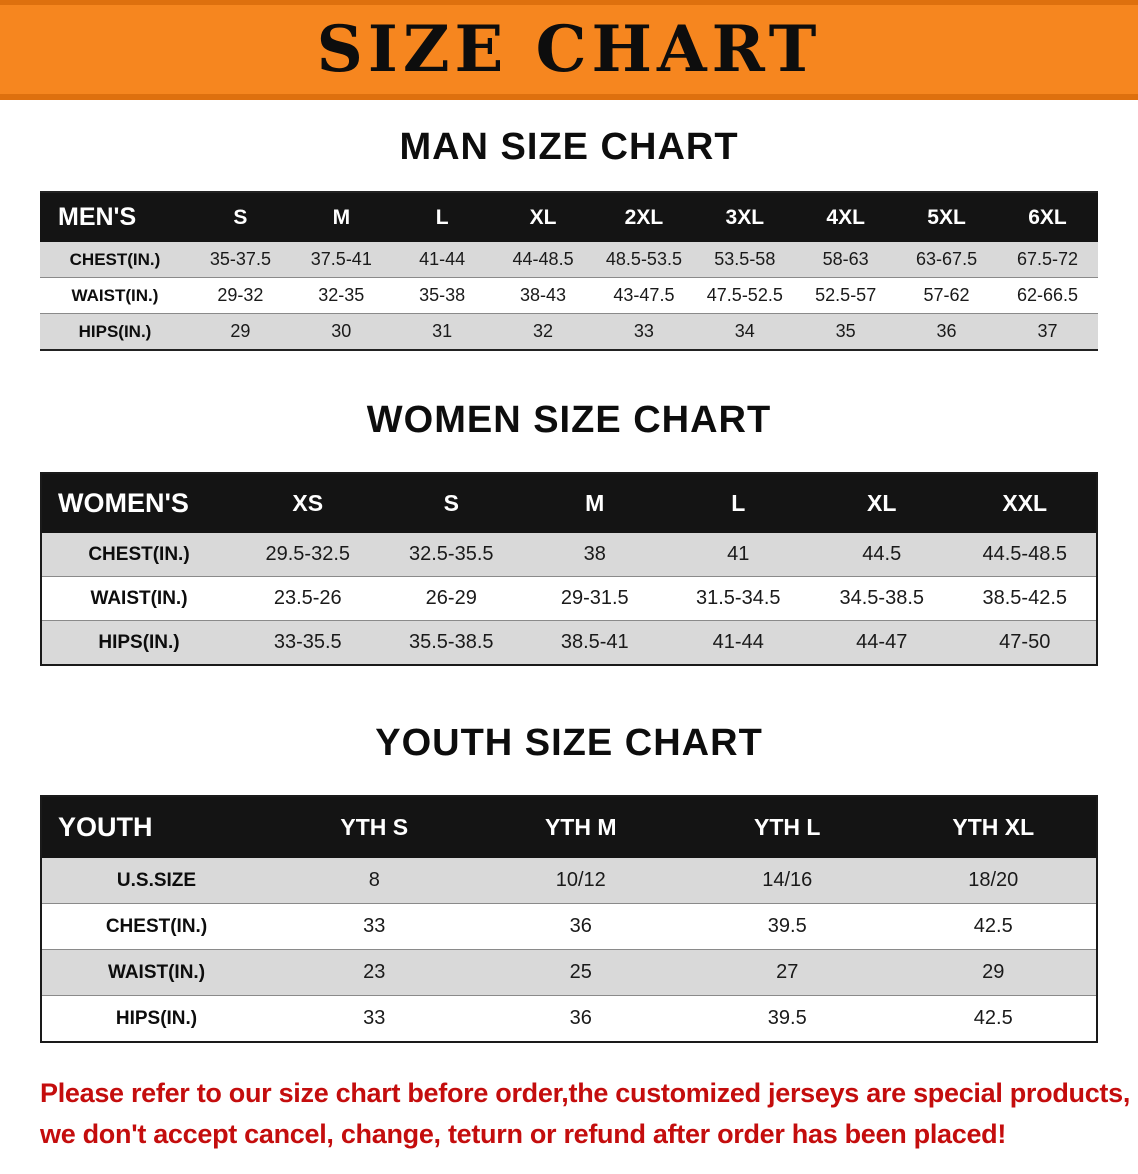 This screenshot has height=1174, width=1138. I want to click on size-value-cell: 38.5-41, so click(594, 642).